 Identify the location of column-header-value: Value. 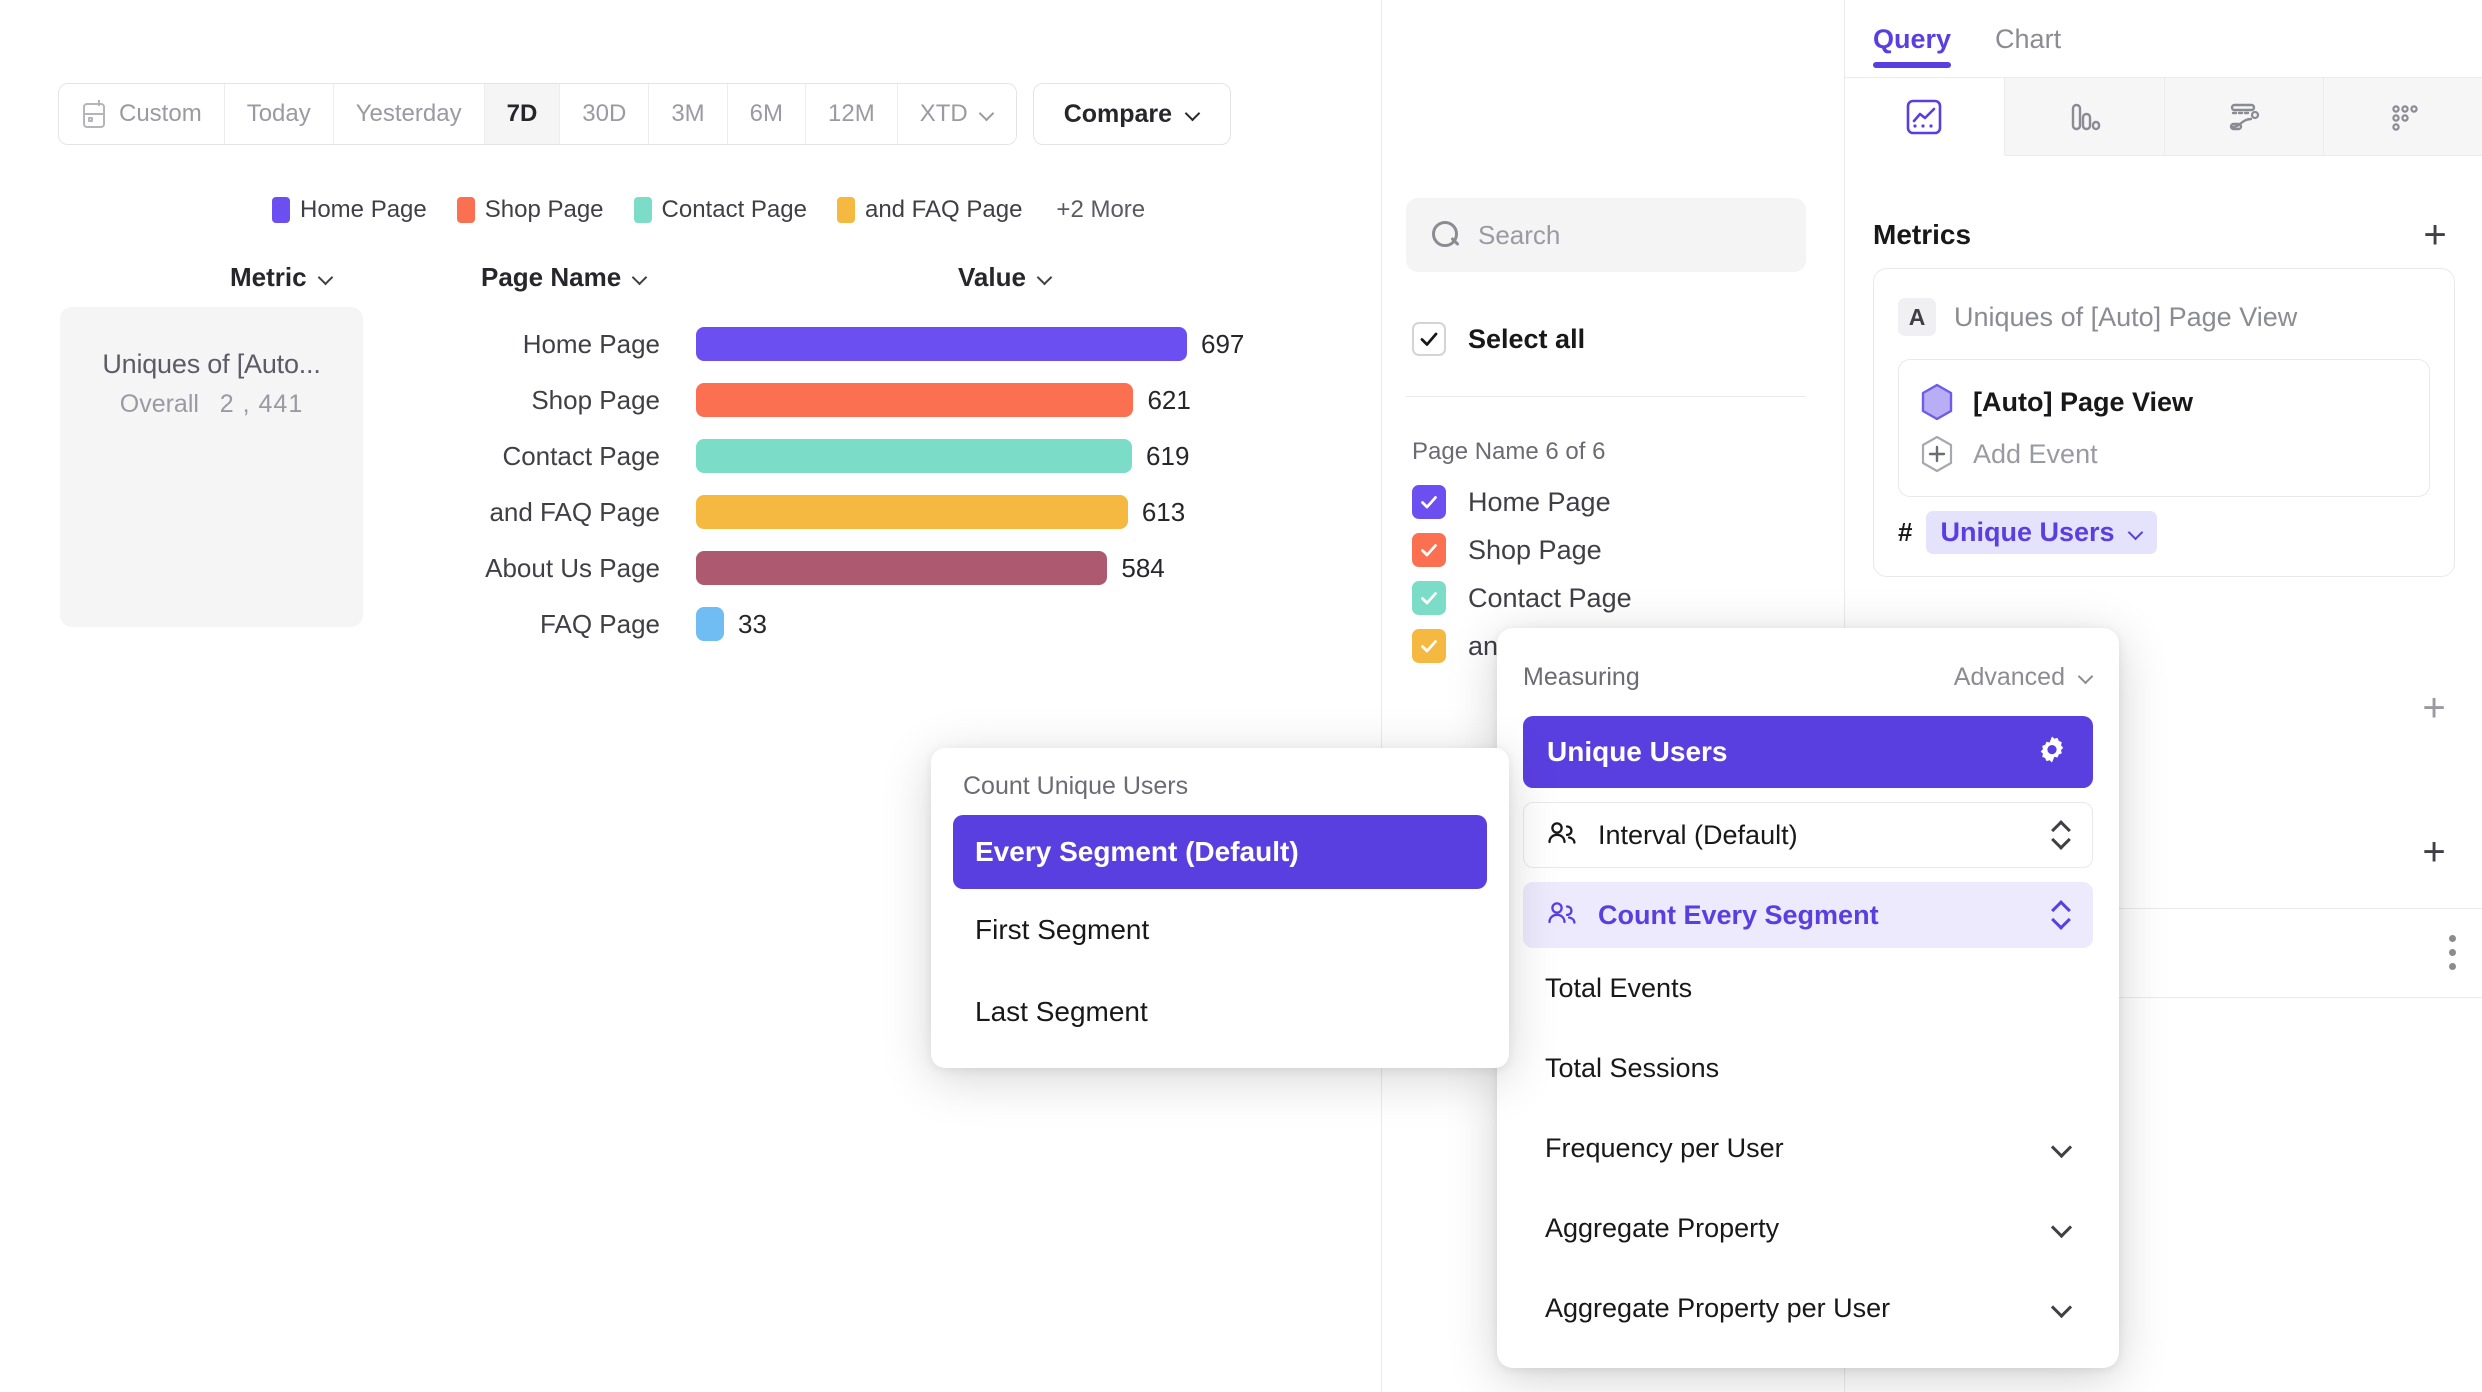
(1005, 277).